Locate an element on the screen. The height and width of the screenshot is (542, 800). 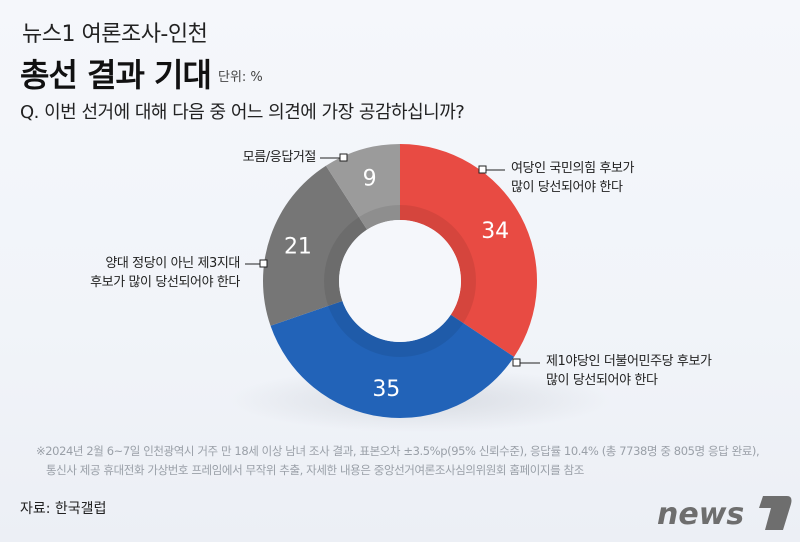
slice-values: 34 35 21 9 is located at coordinates (396, 284).